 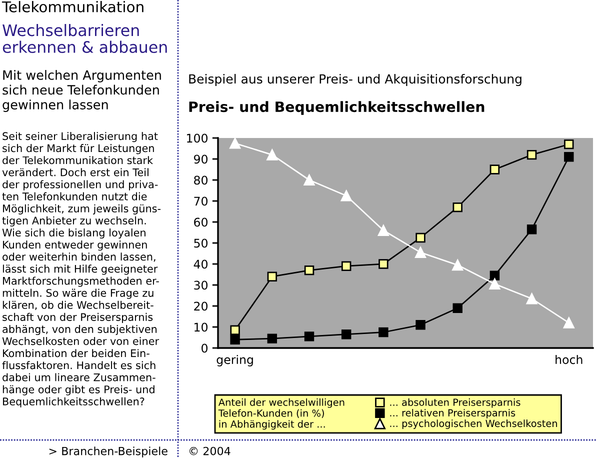 What do you see at coordinates (108, 452) in the screenshot?
I see `text: > Branchen-Beispiele` at bounding box center [108, 452].